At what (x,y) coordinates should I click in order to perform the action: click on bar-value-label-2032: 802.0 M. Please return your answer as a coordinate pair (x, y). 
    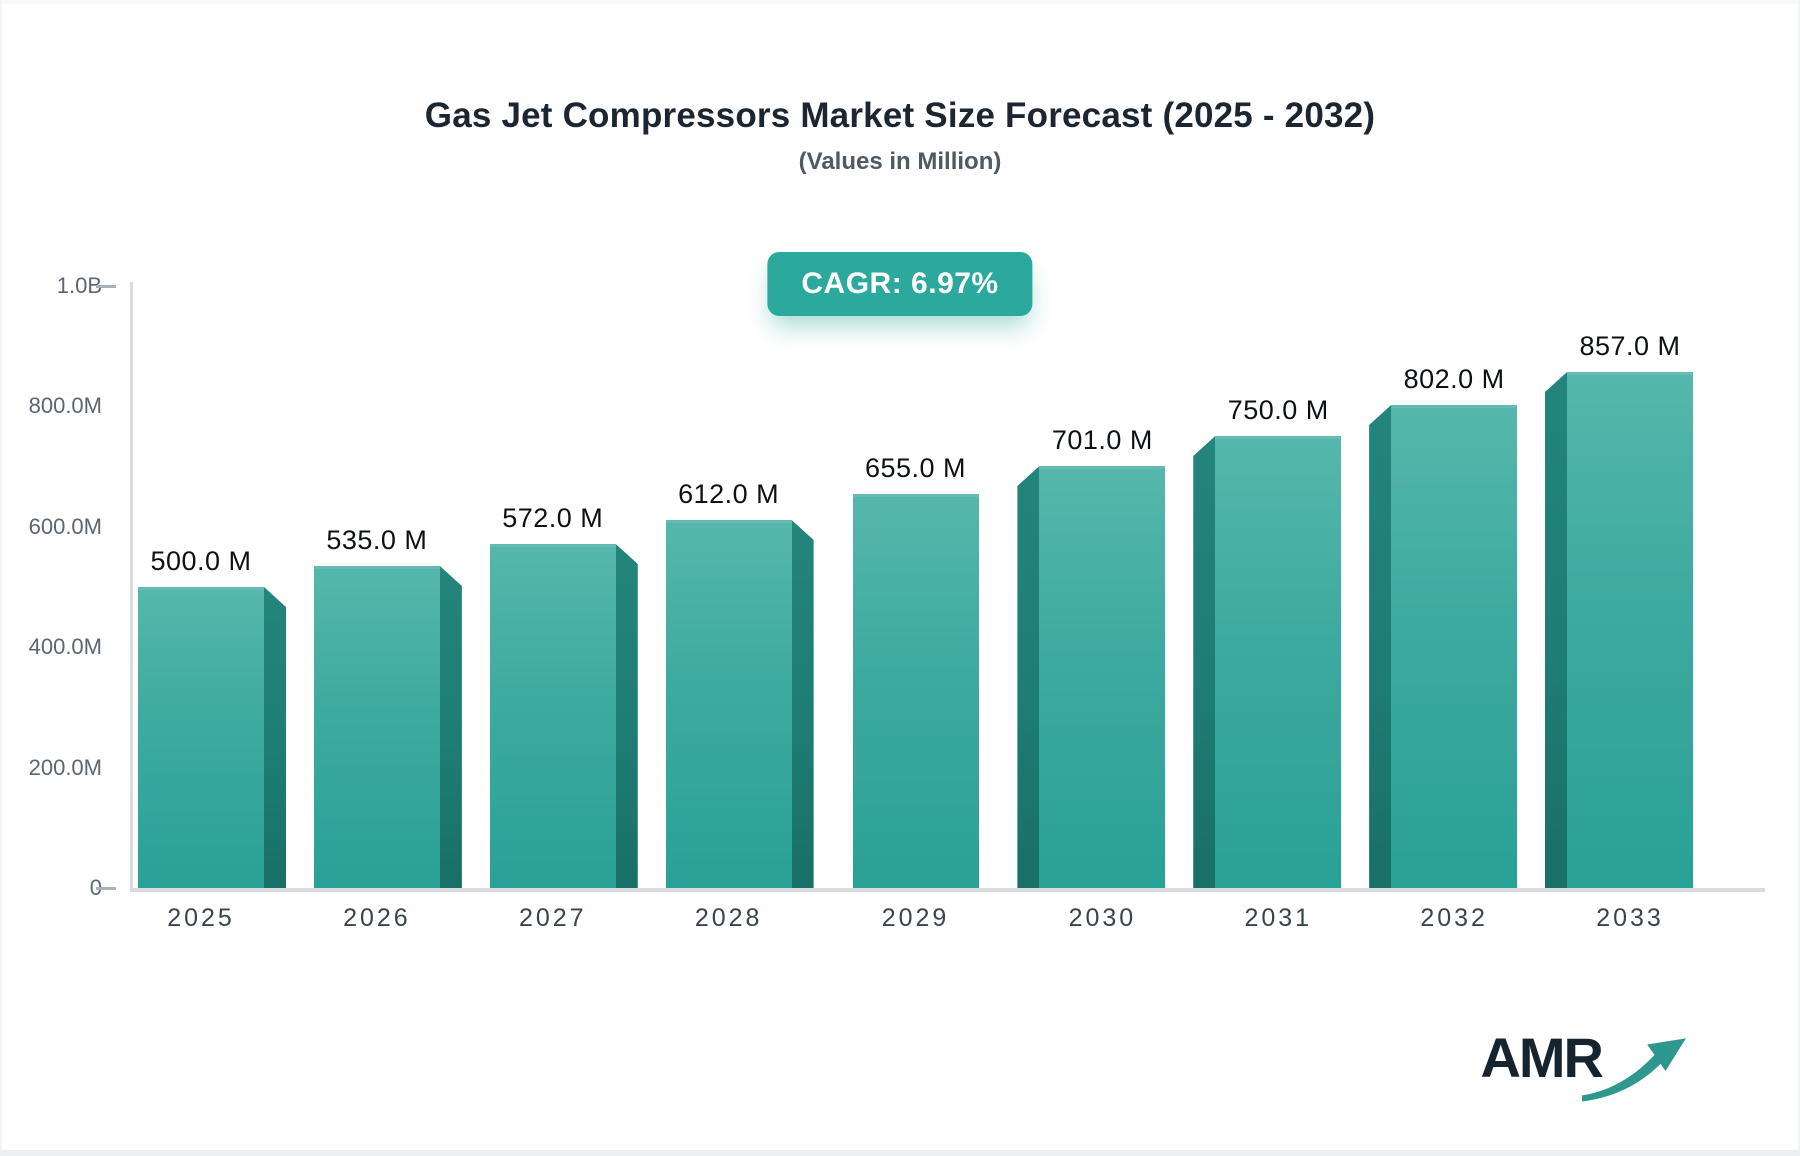
    Looking at the image, I should click on (1454, 379).